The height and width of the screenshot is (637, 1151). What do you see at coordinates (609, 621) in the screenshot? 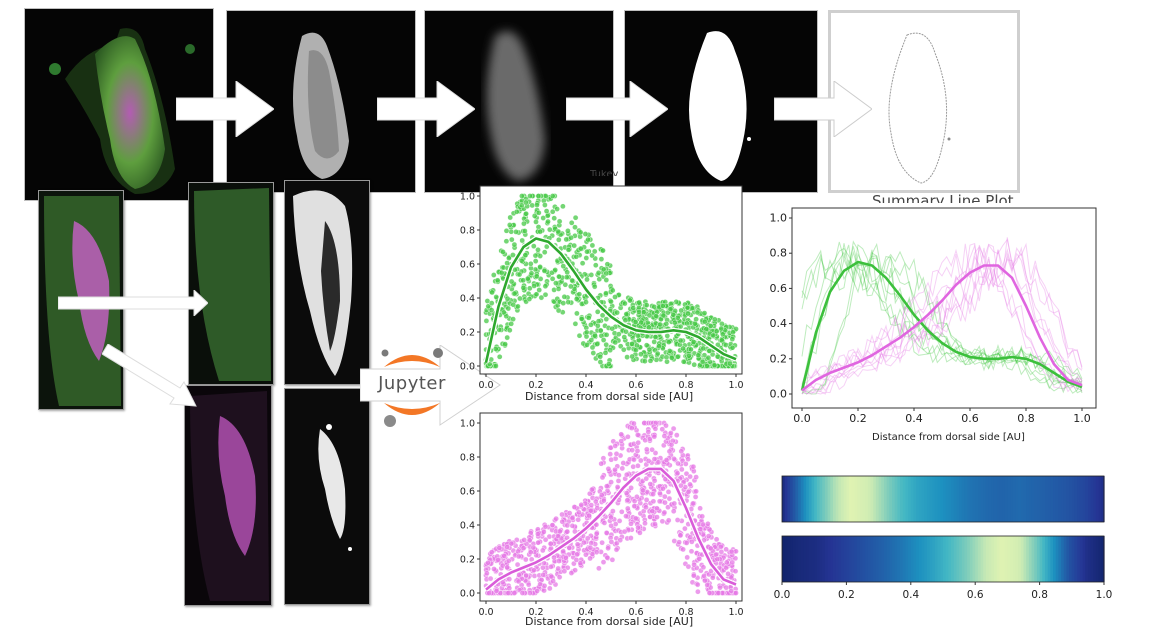
I see `magenta-plot-xlabel: Distance from dorsal side [AU]` at bounding box center [609, 621].